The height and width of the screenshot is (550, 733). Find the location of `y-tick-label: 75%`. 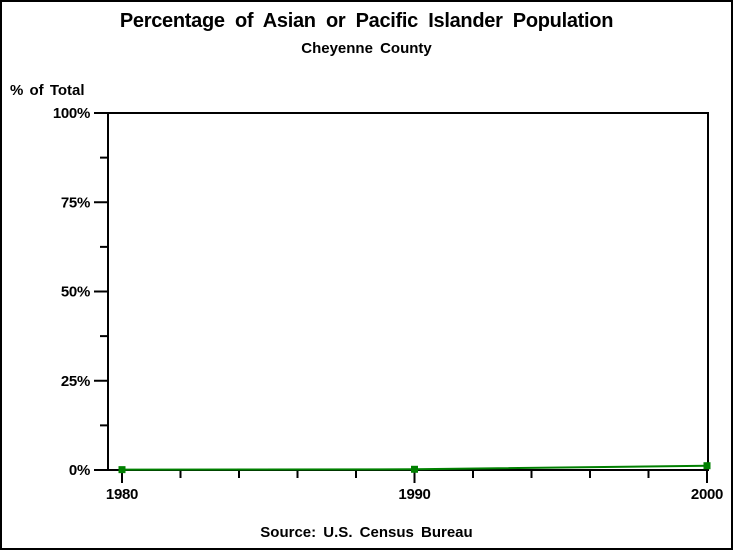

y-tick-label: 75% is located at coordinates (75, 202).